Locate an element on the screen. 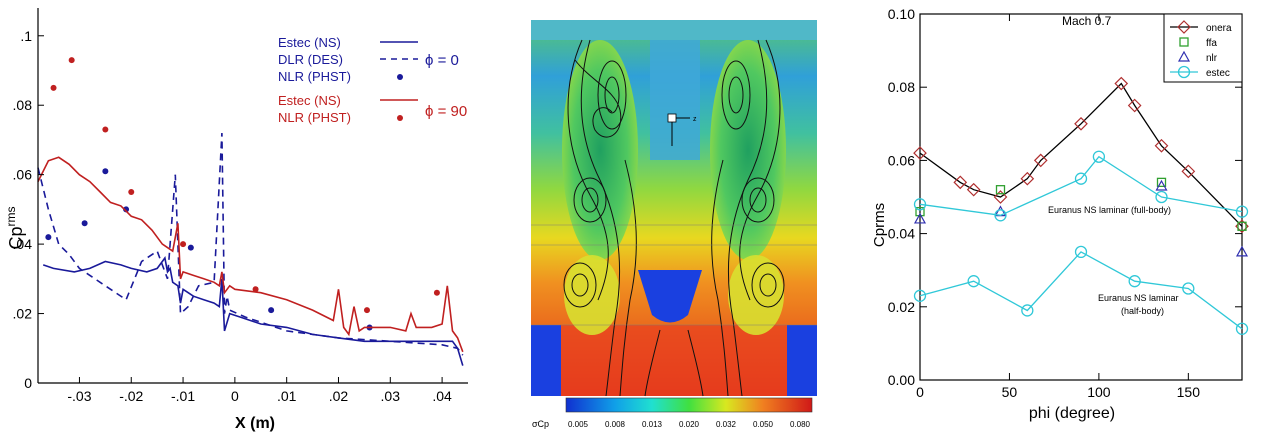 The width and height of the screenshot is (1271, 439). x-tick-label: .01 is located at coordinates (287, 396).